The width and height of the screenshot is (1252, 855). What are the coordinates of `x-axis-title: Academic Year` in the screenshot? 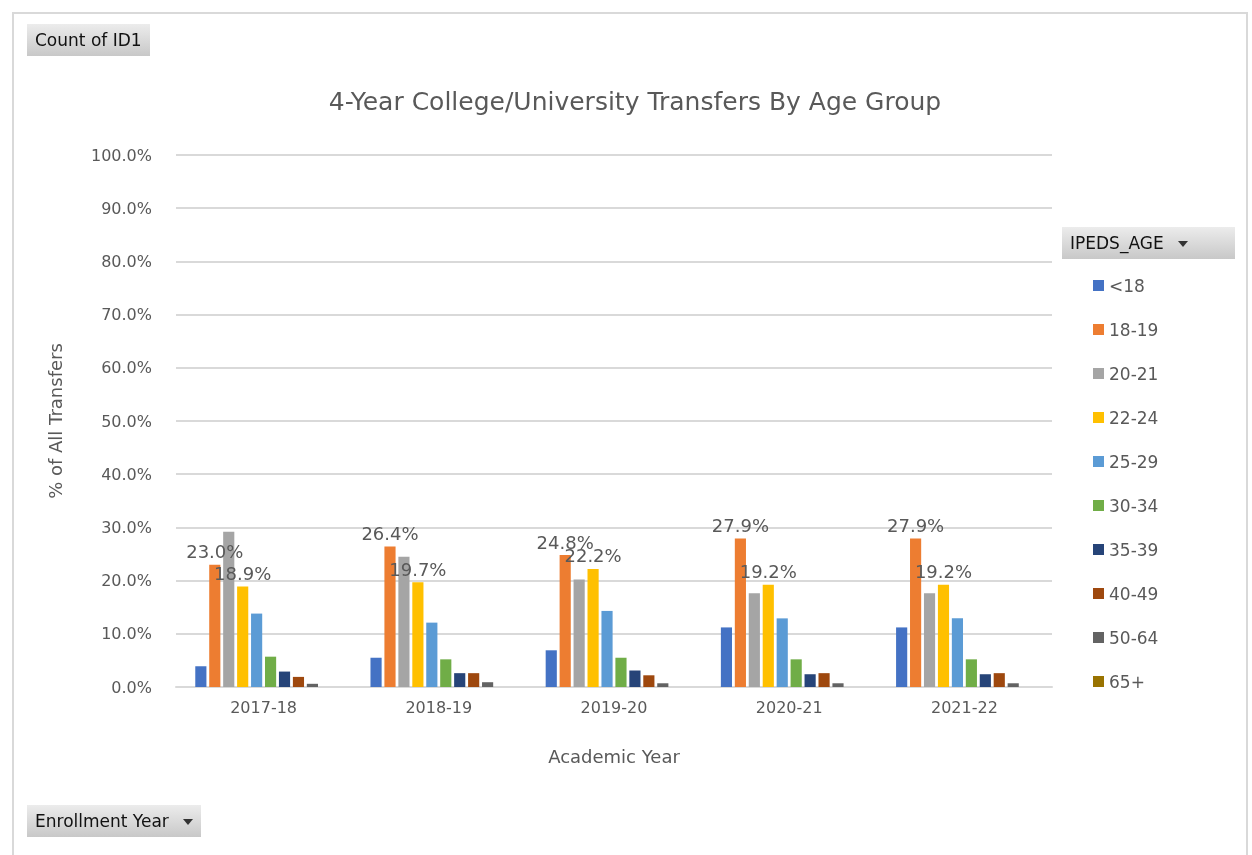 It's located at (614, 756).